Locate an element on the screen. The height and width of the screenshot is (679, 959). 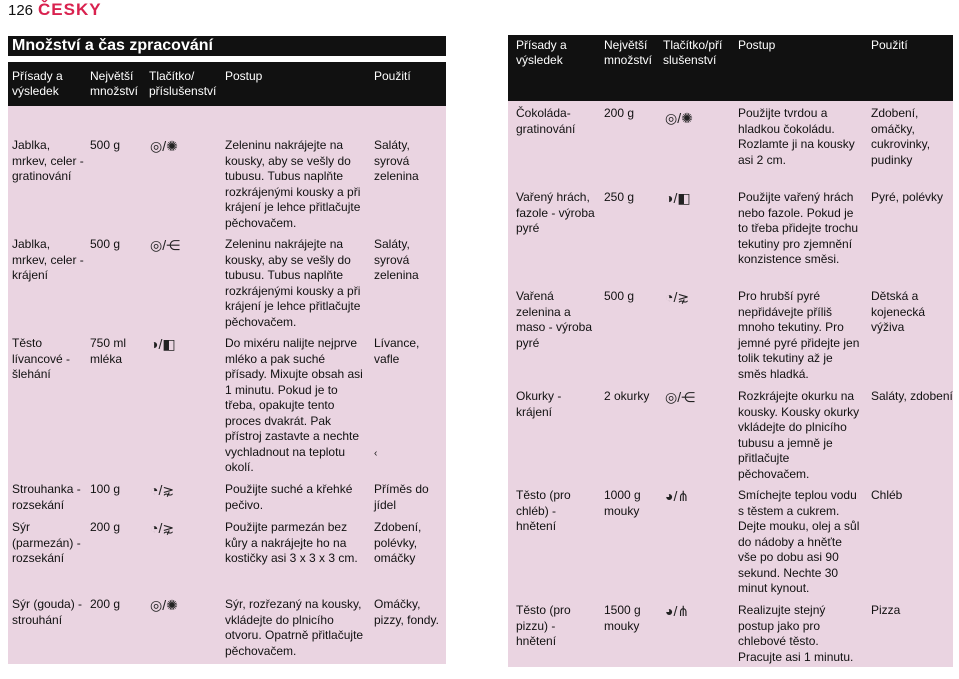
left-row-6-use: Omáčky, pizzy, fondy. is located at coordinates (406, 612).